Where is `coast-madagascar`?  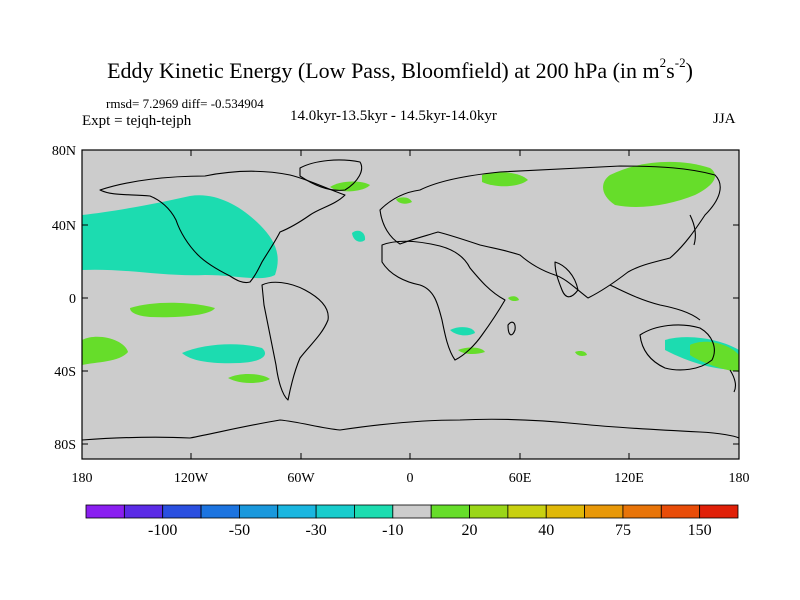
coast-madagascar is located at coordinates (511, 328).